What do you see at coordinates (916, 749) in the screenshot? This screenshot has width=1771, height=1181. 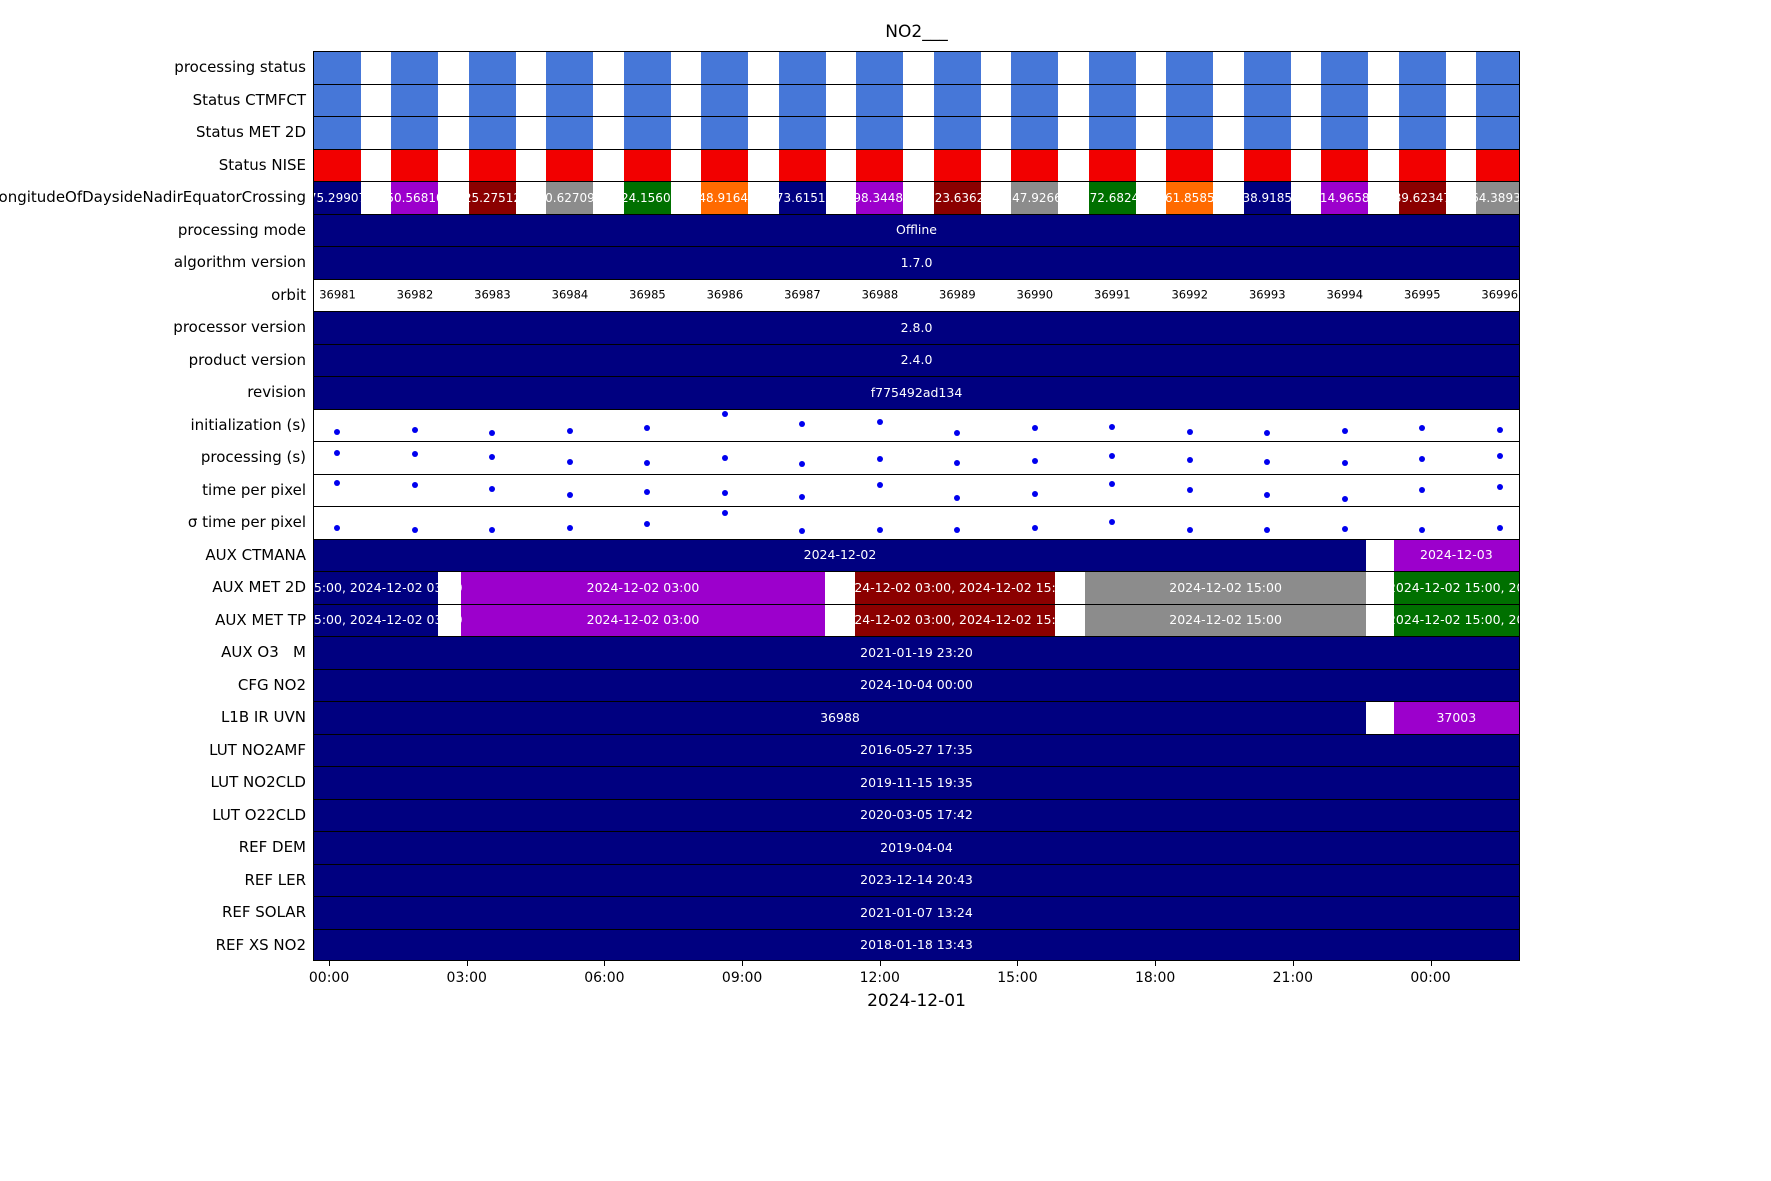 I see `row-track-lut-no2amf: 2016-05-27 17:35` at bounding box center [916, 749].